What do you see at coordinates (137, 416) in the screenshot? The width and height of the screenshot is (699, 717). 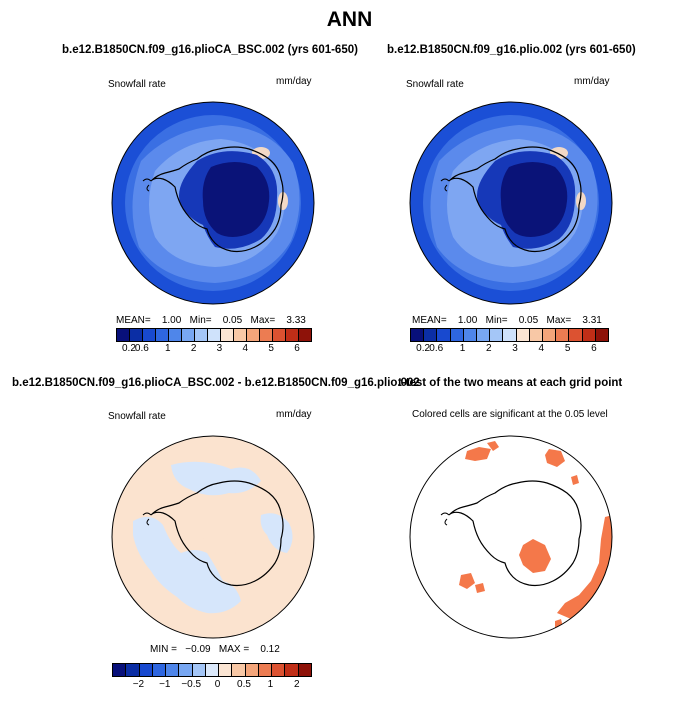 I see `panel3-variable-label: Snowfall rate` at bounding box center [137, 416].